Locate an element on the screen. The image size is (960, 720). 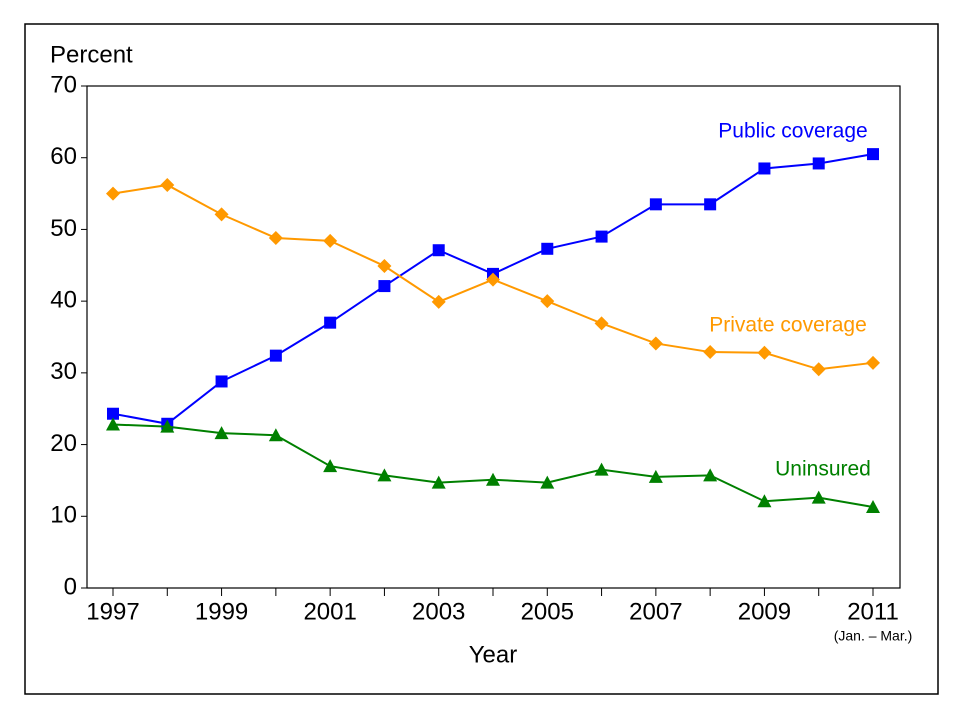
y-tick-label: 40 is located at coordinates (63, 299).